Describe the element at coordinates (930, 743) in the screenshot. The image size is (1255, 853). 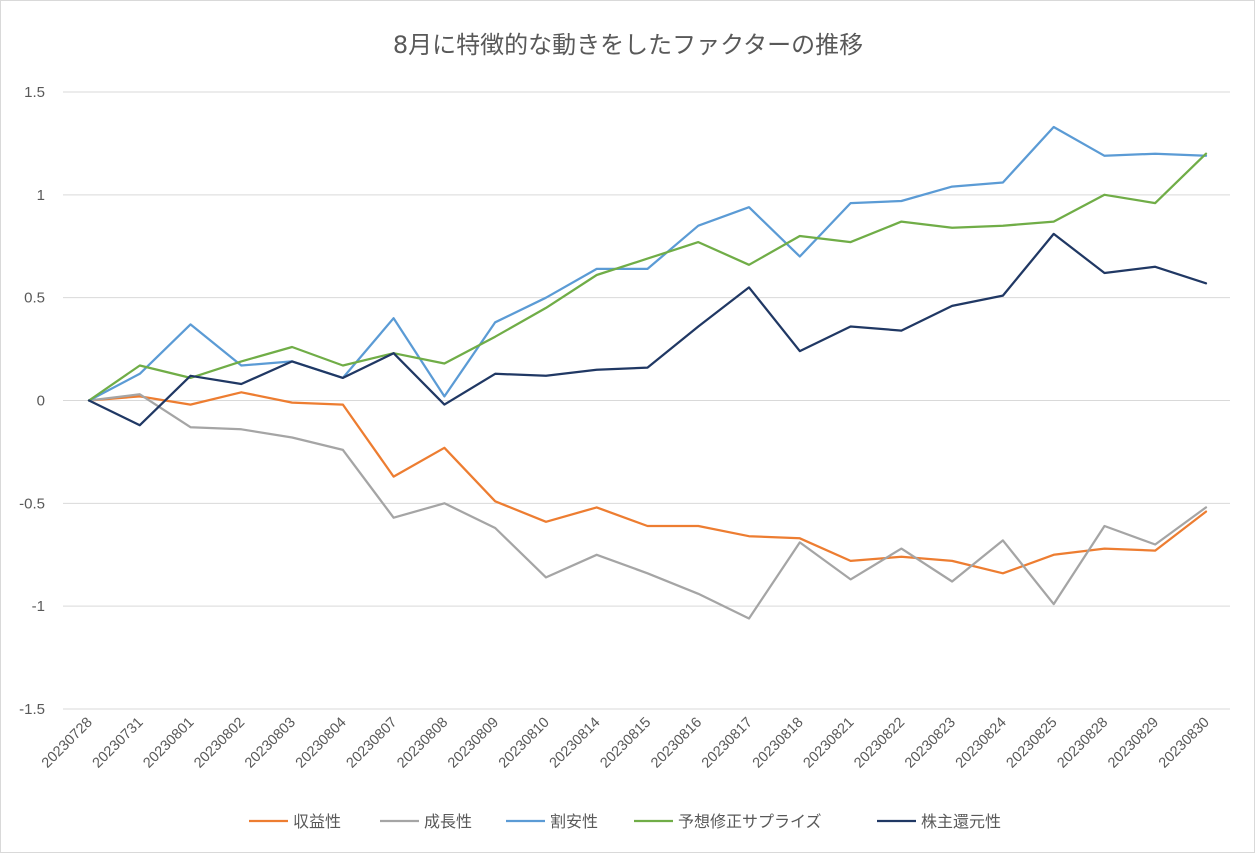
I see `x-tick-label: 20230823` at that location.